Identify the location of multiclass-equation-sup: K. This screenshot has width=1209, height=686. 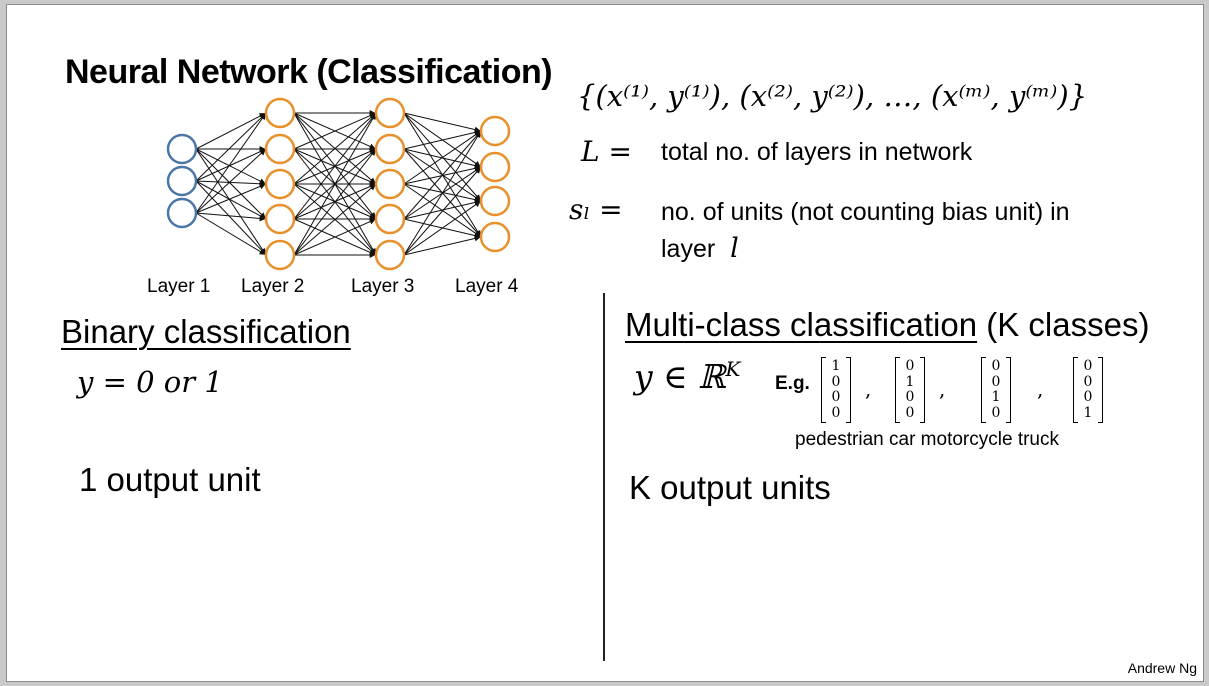
(733, 369).